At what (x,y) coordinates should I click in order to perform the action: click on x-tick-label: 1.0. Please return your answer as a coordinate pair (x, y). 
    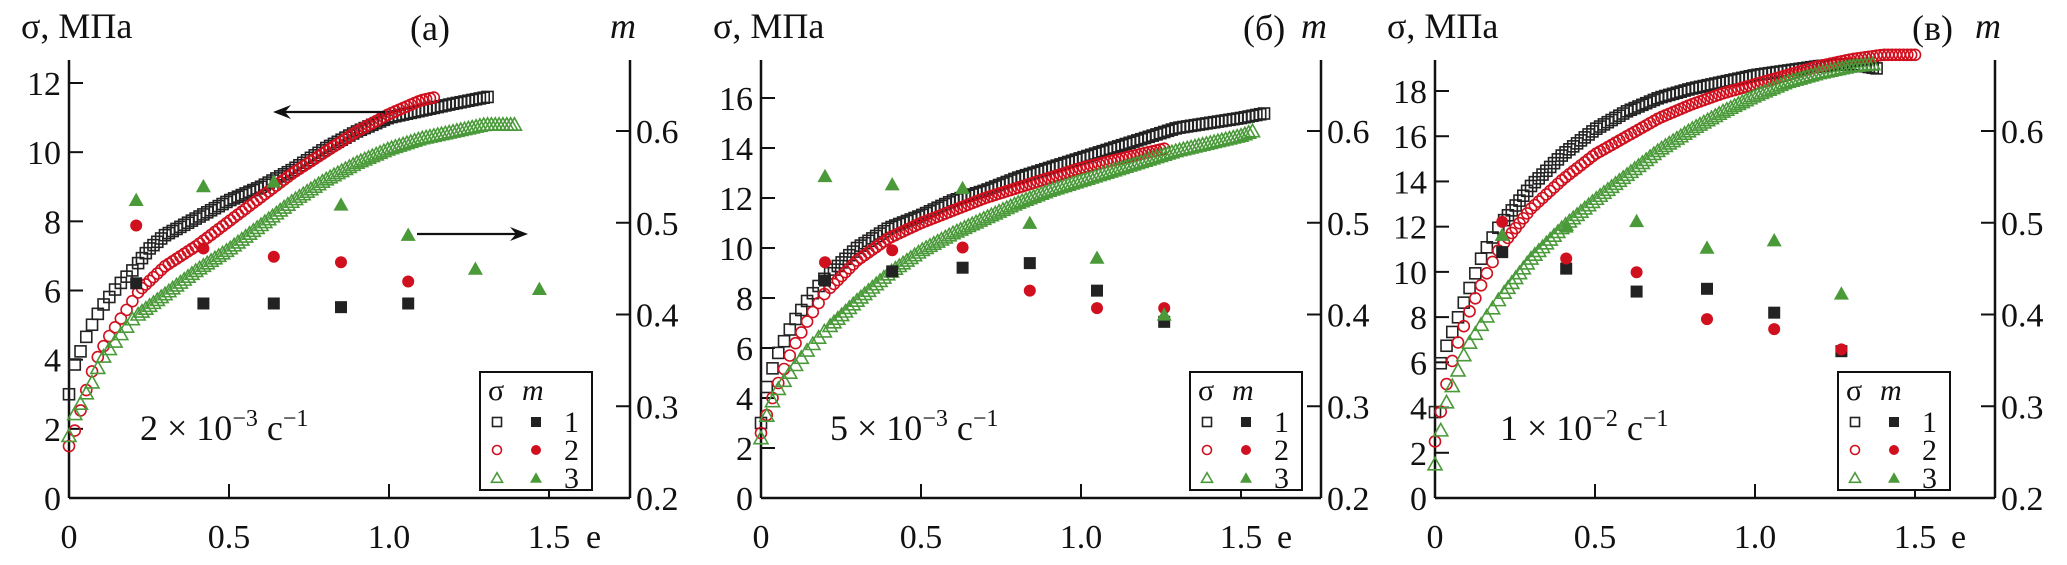
    Looking at the image, I should click on (1755, 537).